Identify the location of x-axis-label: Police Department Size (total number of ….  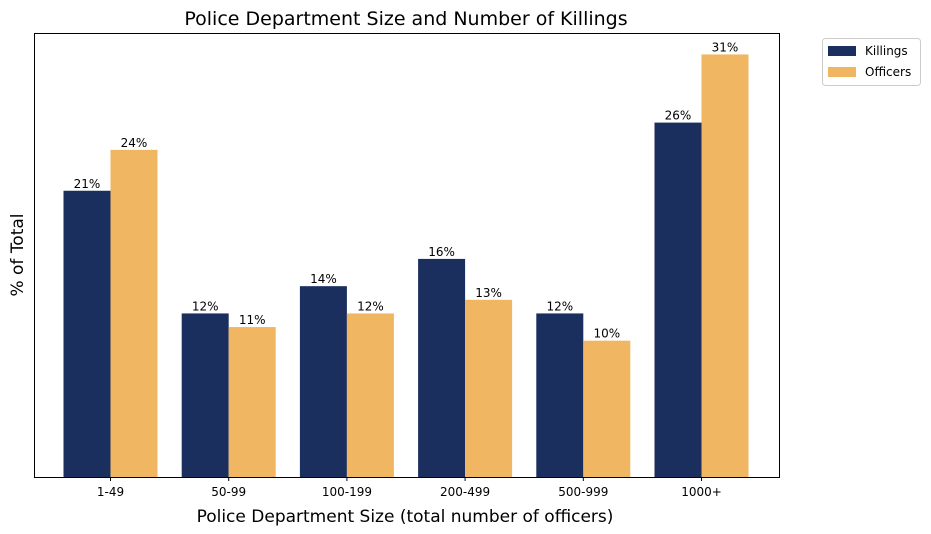
(405, 517).